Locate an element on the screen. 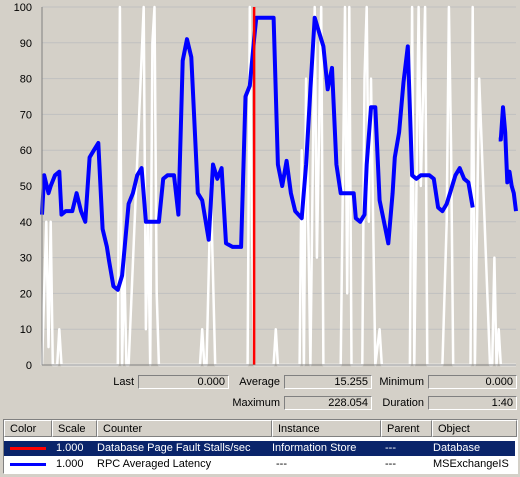 The width and height of the screenshot is (520, 477). average-label: Average is located at coordinates (259, 382).